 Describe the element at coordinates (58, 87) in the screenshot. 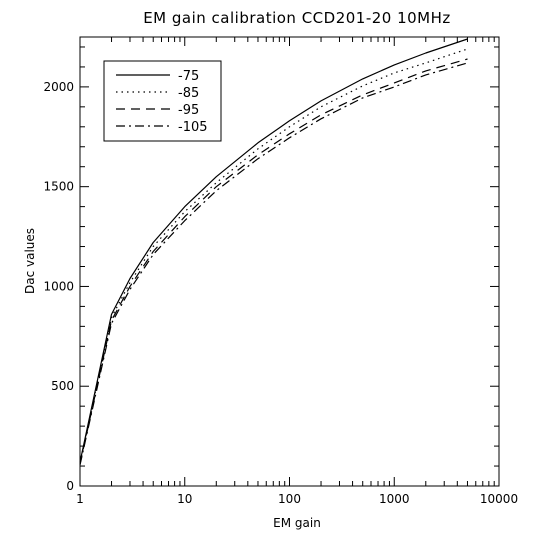

I see `y-tick-label: 2000` at that location.